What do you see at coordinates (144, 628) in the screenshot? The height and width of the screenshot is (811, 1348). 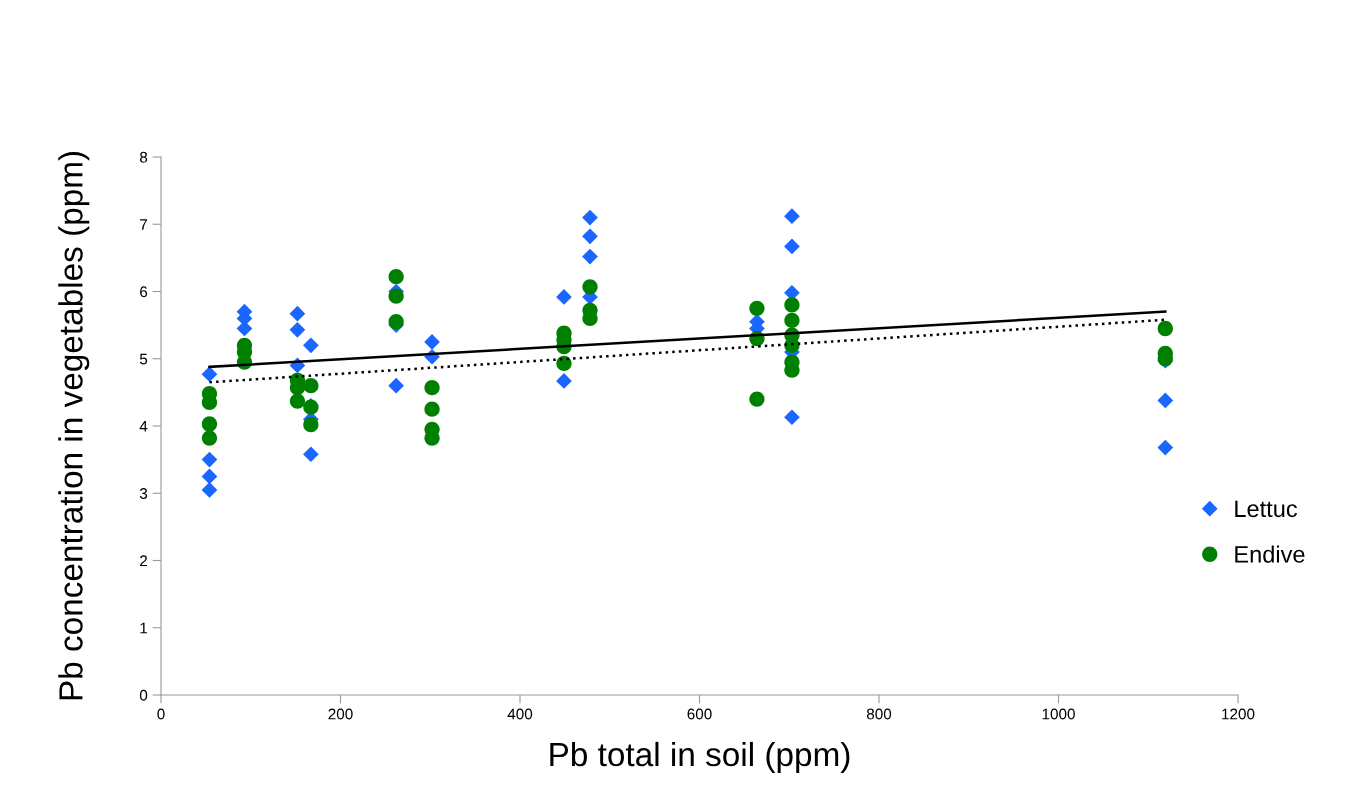 I see `y-tick-label: 1` at bounding box center [144, 628].